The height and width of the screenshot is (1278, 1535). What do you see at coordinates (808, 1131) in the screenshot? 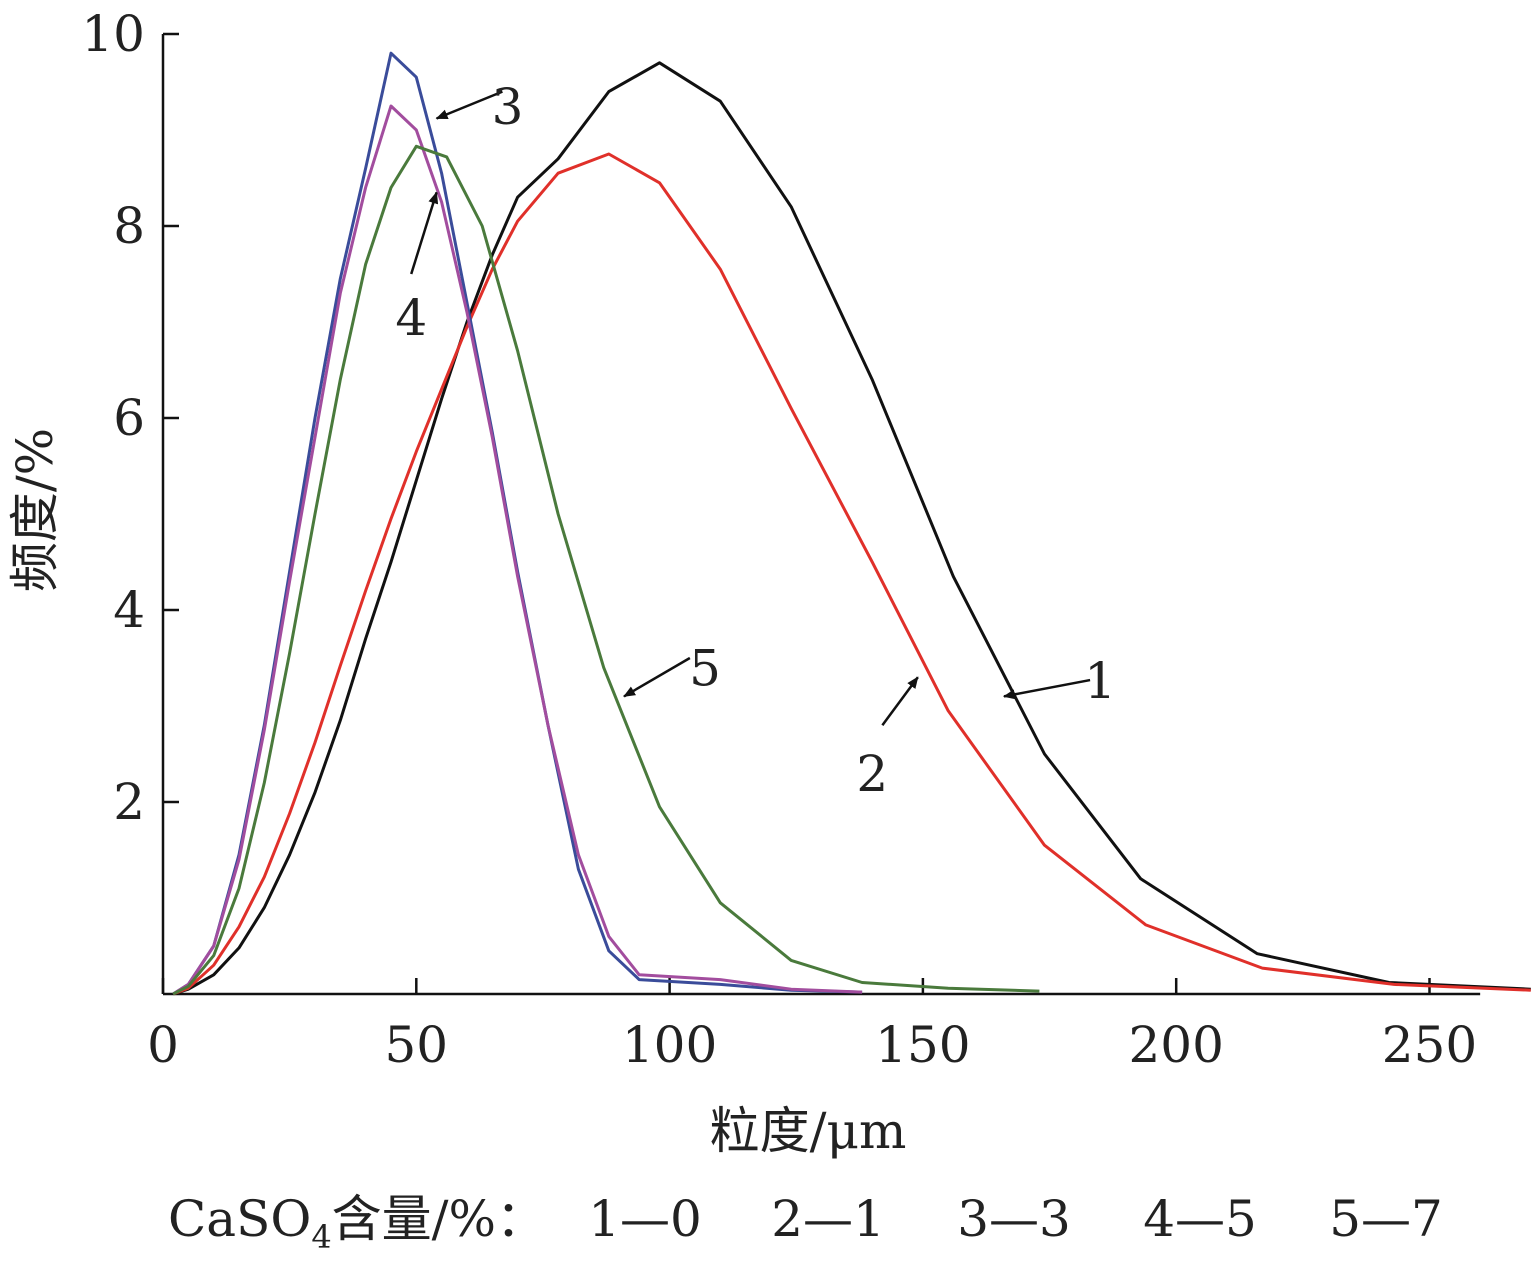
I see `x-axis-title: 粒度/μm` at bounding box center [808, 1131].